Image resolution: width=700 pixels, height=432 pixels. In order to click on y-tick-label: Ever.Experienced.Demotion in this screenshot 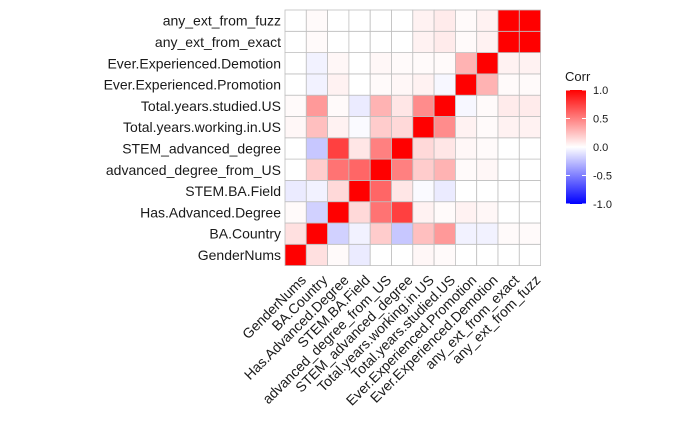, I will do `click(194, 63)`.